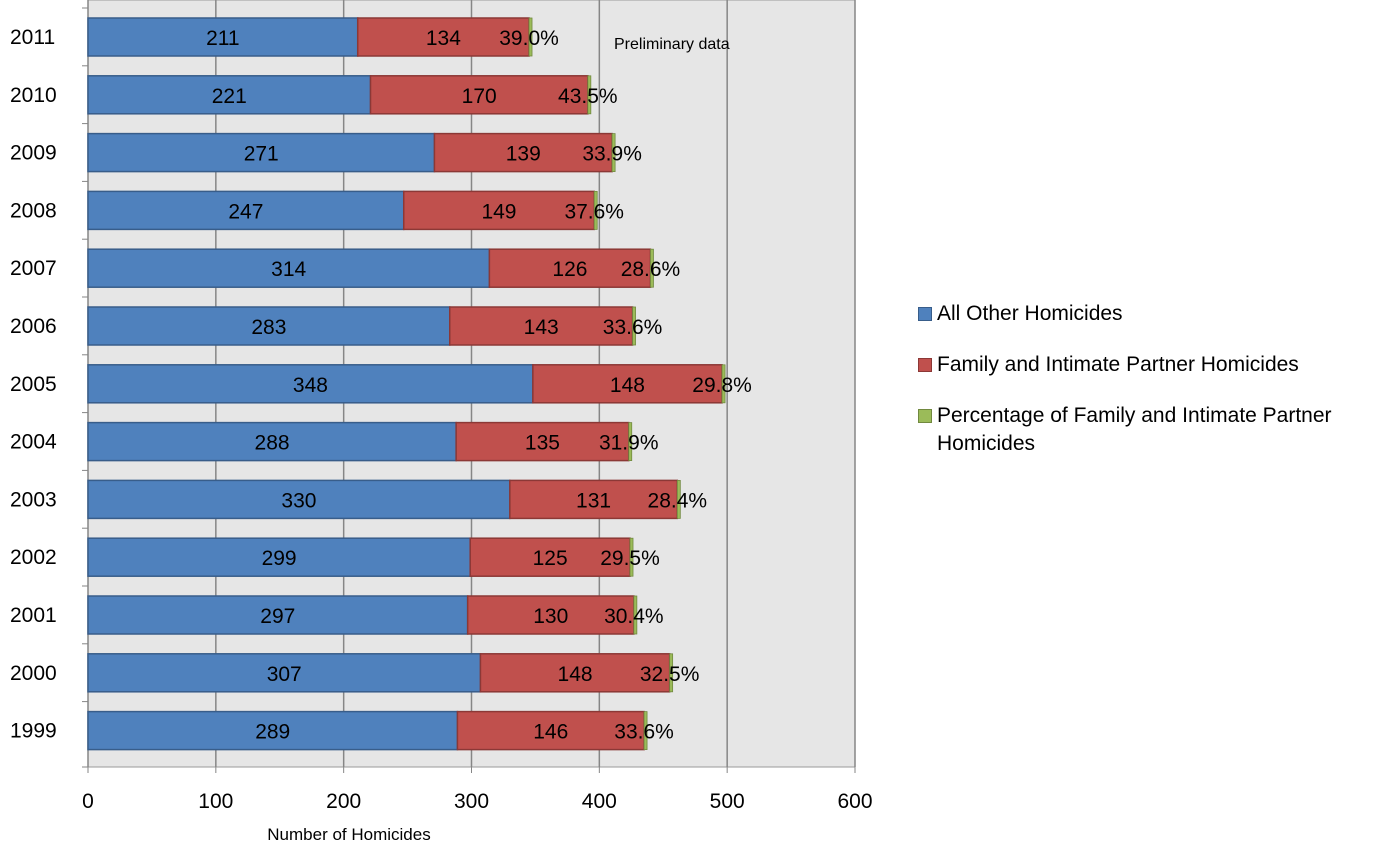 The height and width of the screenshot is (848, 1376). I want to click on x-tick-label: 500, so click(727, 801).